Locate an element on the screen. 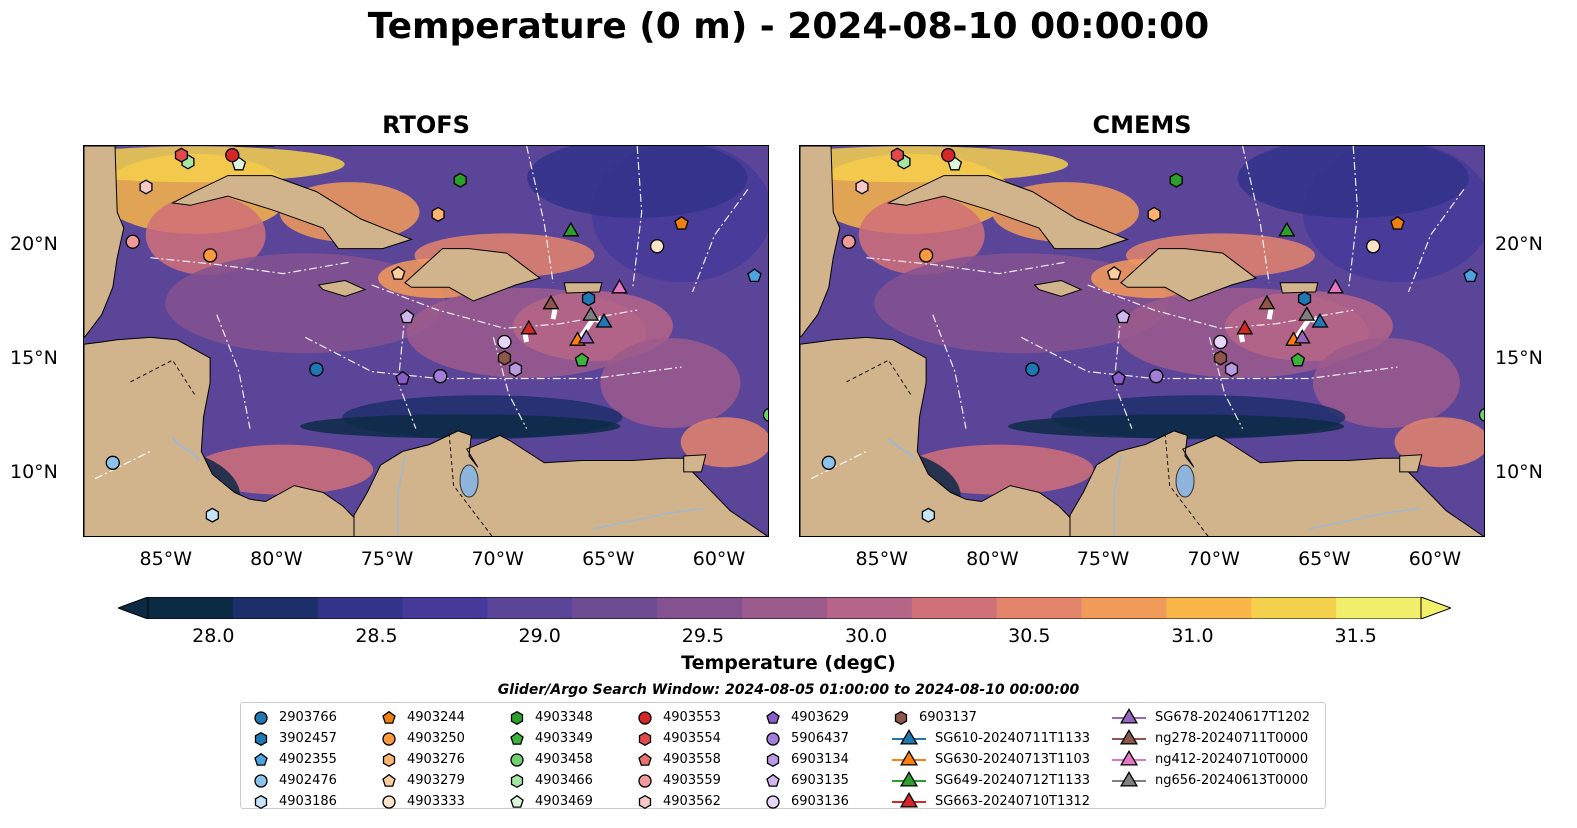 The image size is (1577, 828). legend-item: 5906437 is located at coordinates (806, 738).